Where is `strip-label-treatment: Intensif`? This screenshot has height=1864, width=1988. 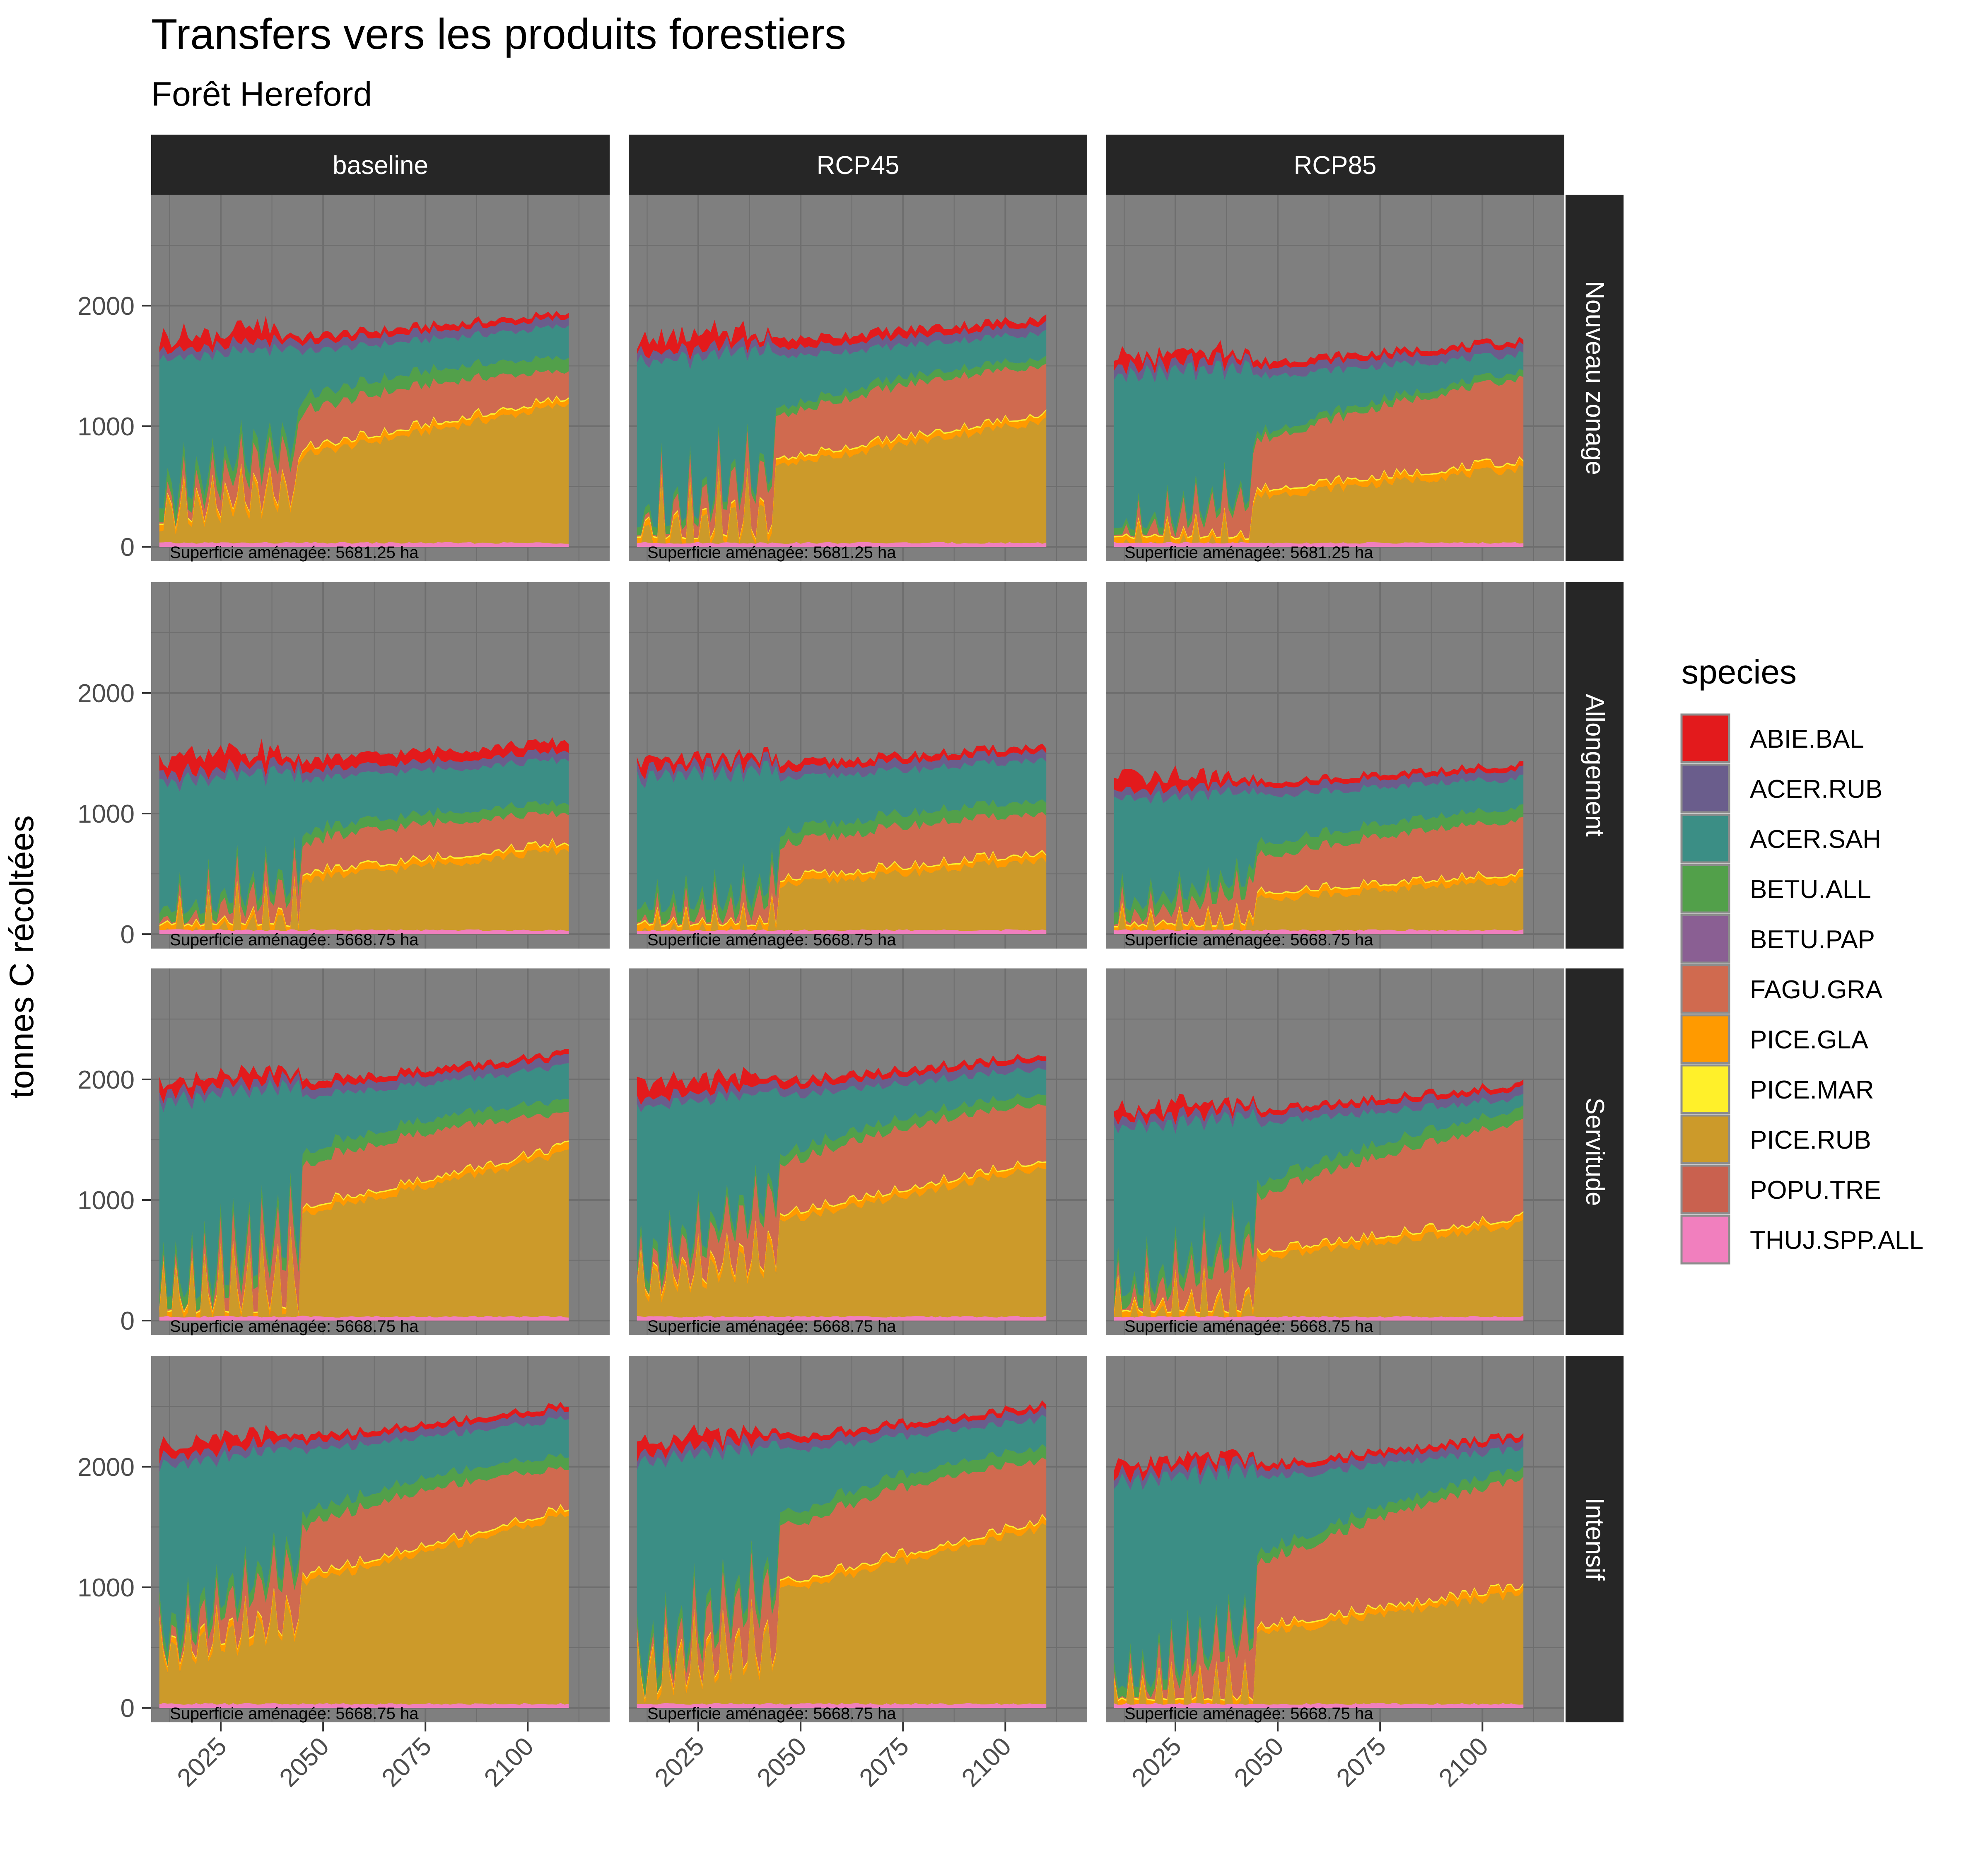 strip-label-treatment: Intensif is located at coordinates (1594, 1539).